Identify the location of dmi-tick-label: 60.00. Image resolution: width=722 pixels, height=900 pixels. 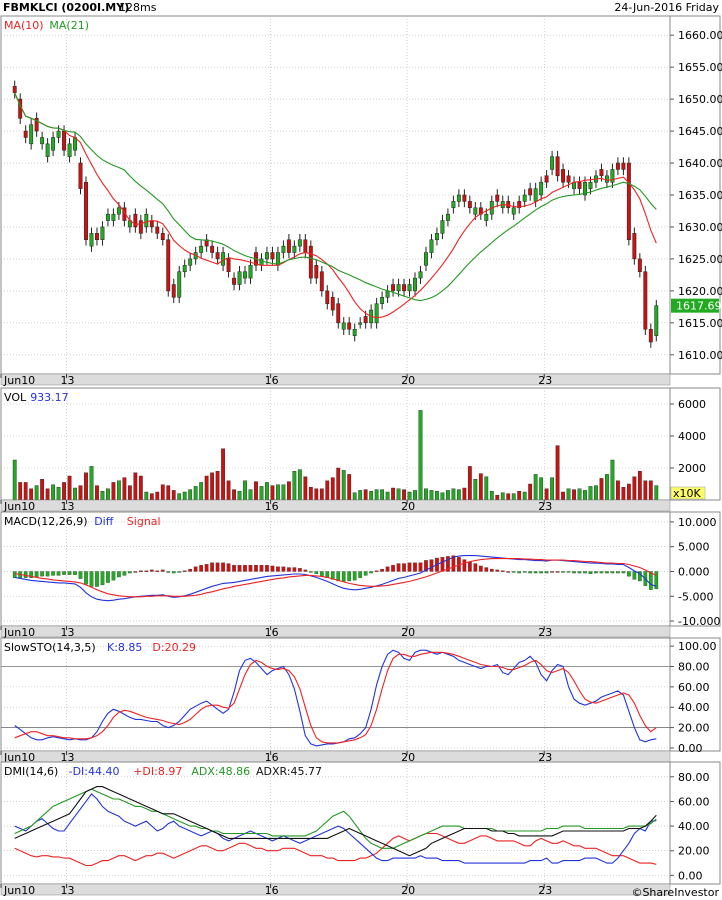
(694, 801).